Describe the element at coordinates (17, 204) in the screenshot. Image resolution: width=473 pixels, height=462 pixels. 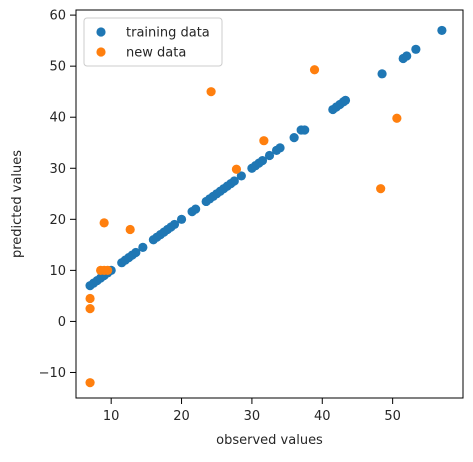
I see `y-axis-label: predicted values` at that location.